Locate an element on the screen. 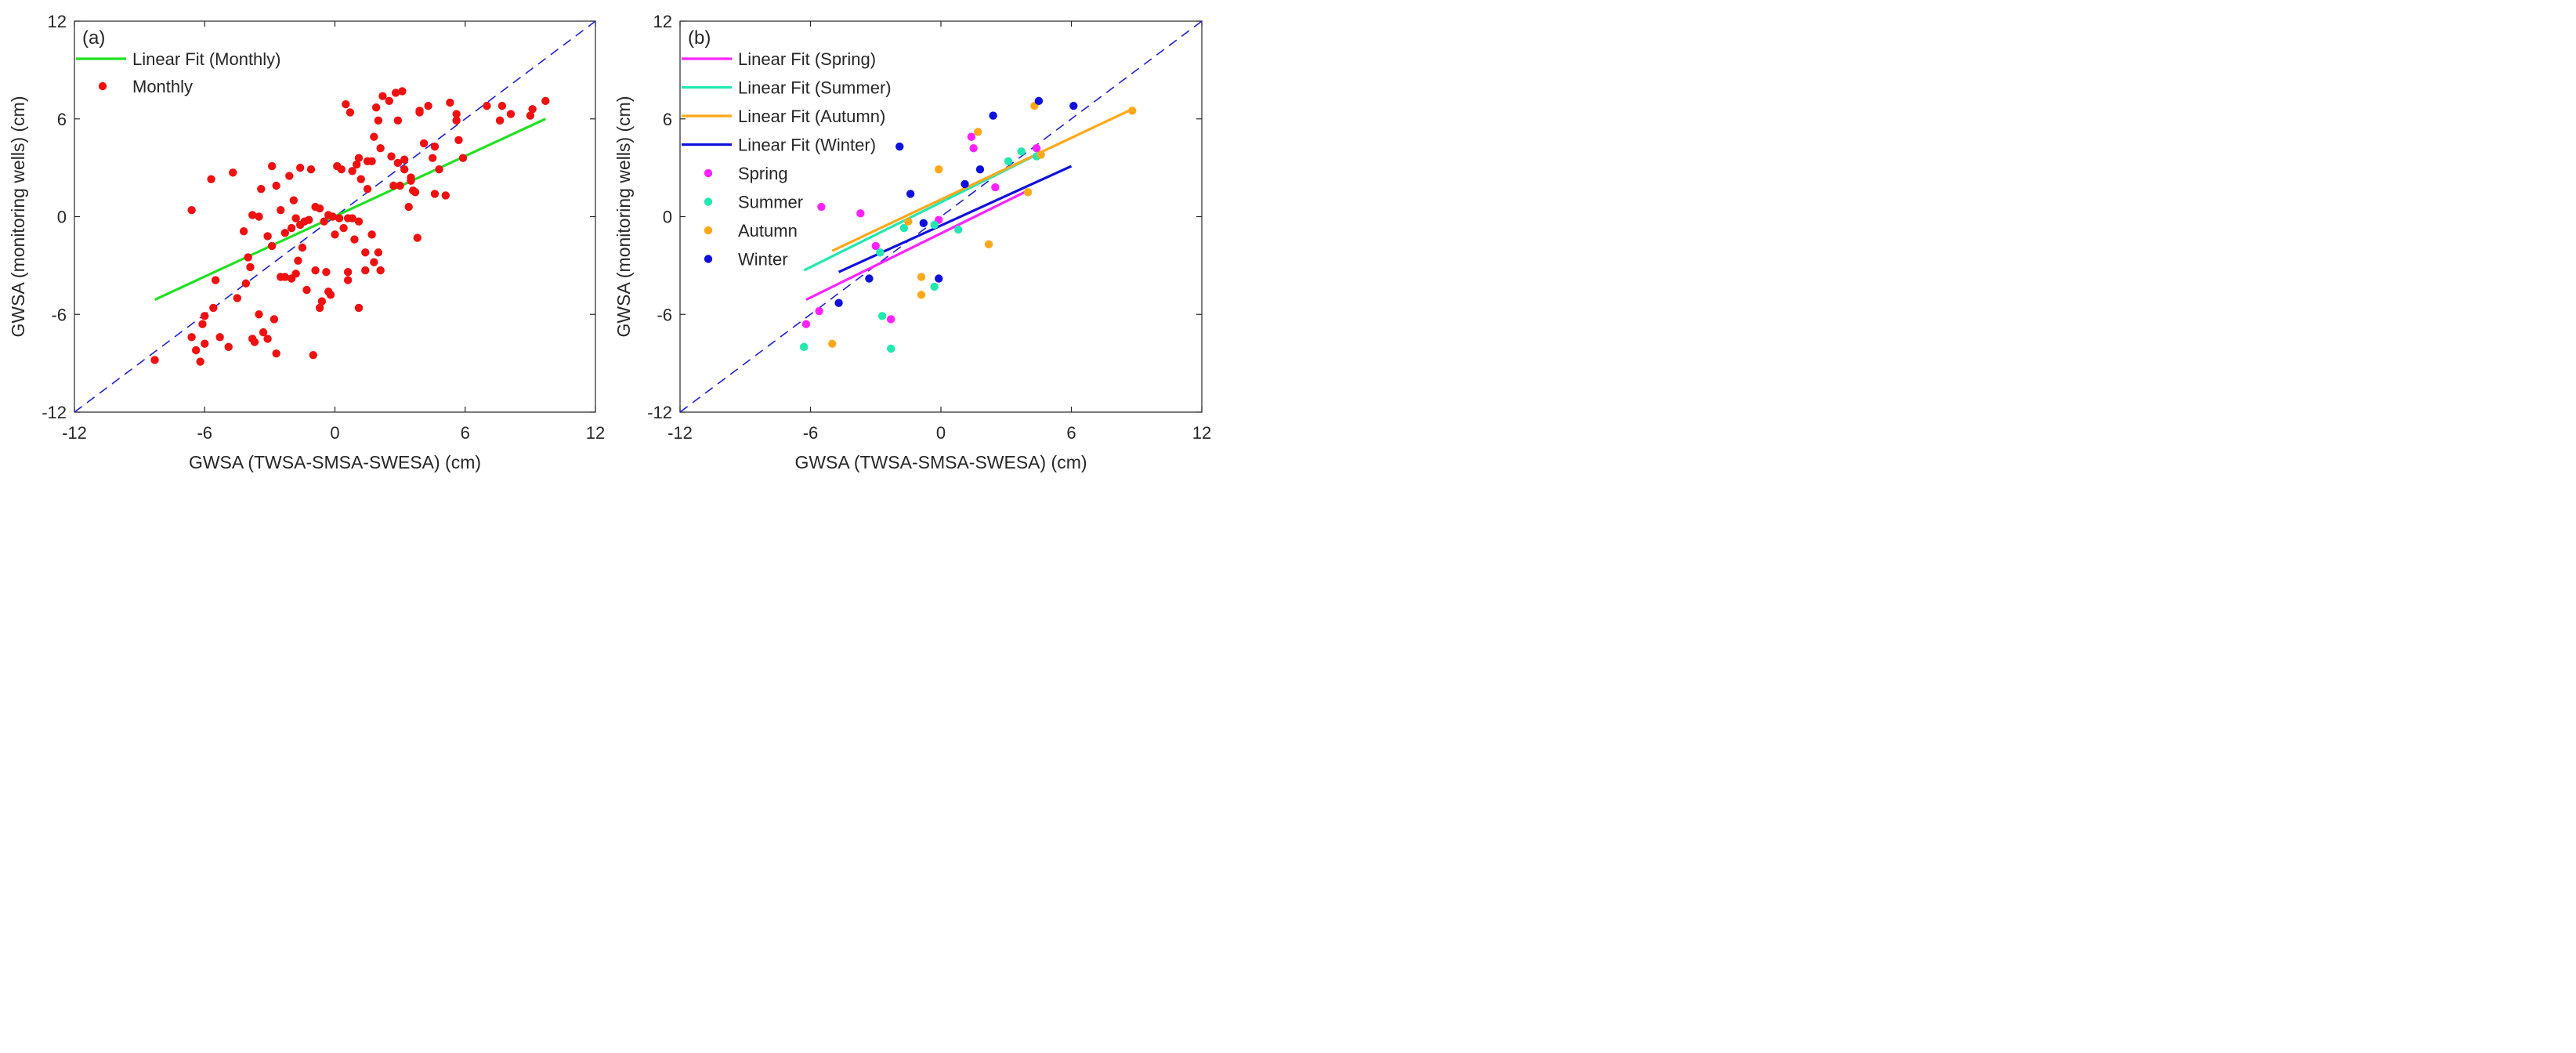 Image resolution: width=2576 pixels, height=1053 pixels. legend-label: Winter is located at coordinates (763, 260).